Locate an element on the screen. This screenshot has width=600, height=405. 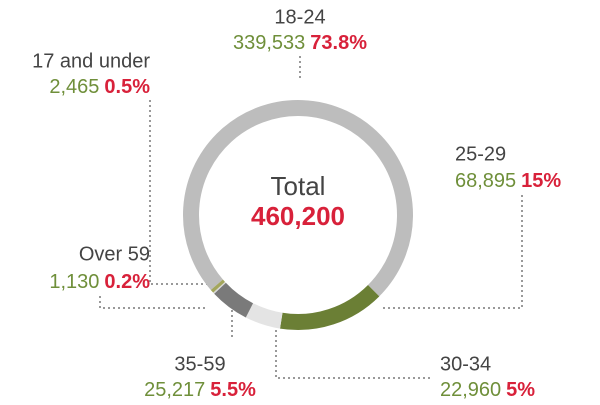
value-label: 68,895 15% is located at coordinates (508, 181).